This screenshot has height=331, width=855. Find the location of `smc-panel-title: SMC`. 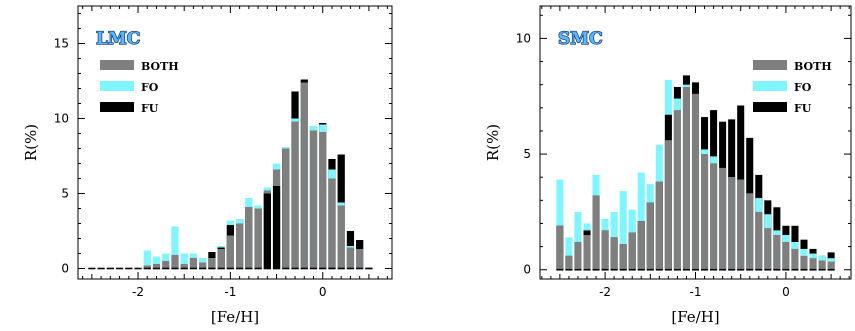

smc-panel-title: SMC is located at coordinates (580, 39).